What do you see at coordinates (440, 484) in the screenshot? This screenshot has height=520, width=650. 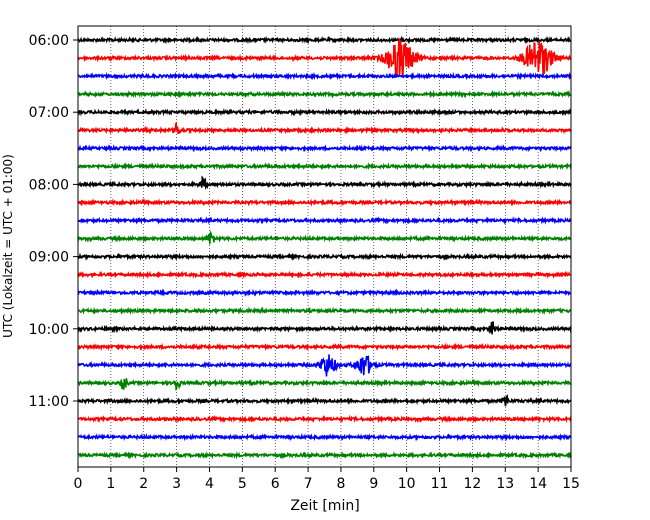 I see `x-tick-label-11: 11` at bounding box center [440, 484].